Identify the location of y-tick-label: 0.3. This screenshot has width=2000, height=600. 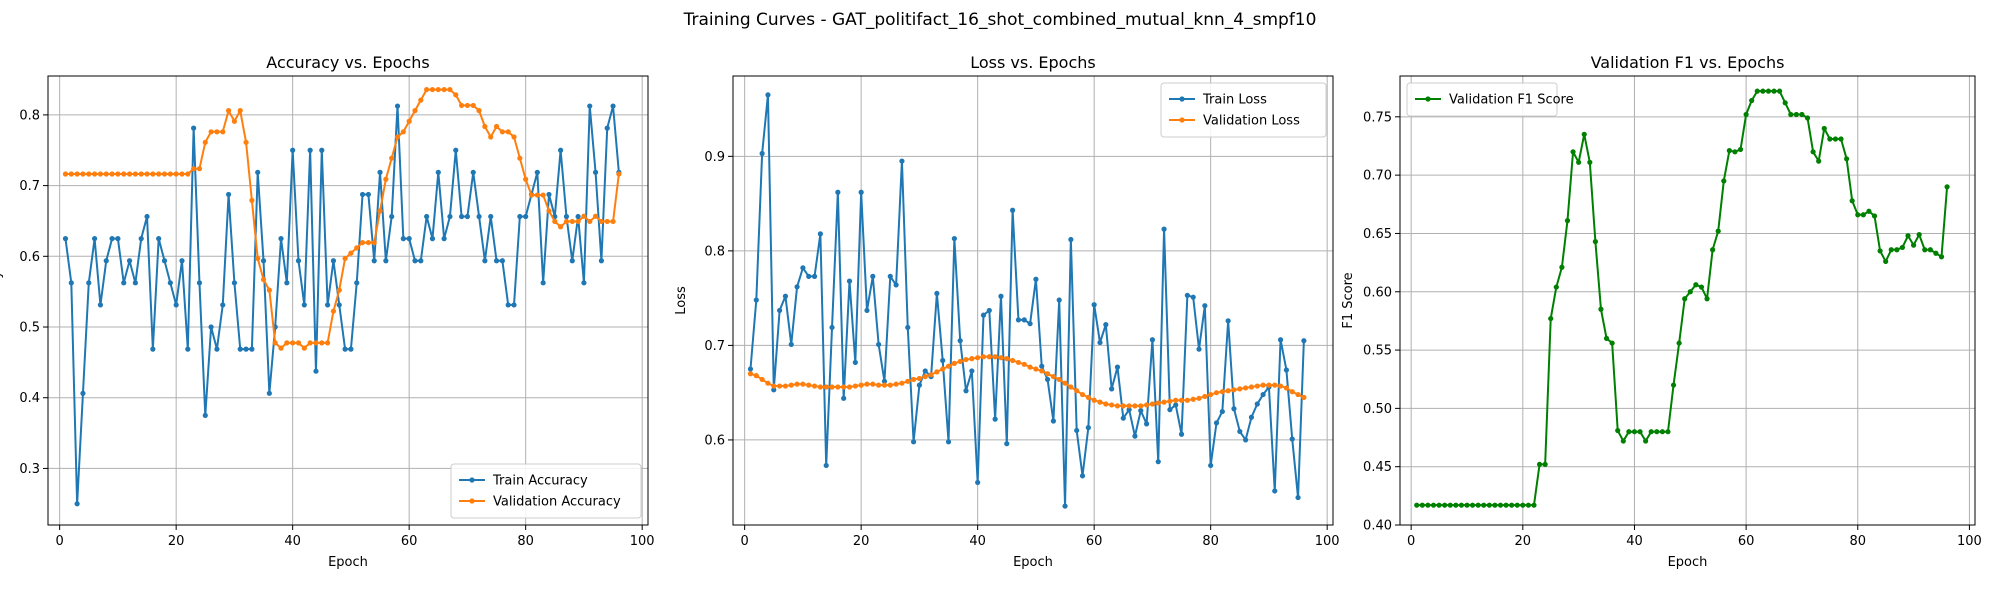
(29, 469).